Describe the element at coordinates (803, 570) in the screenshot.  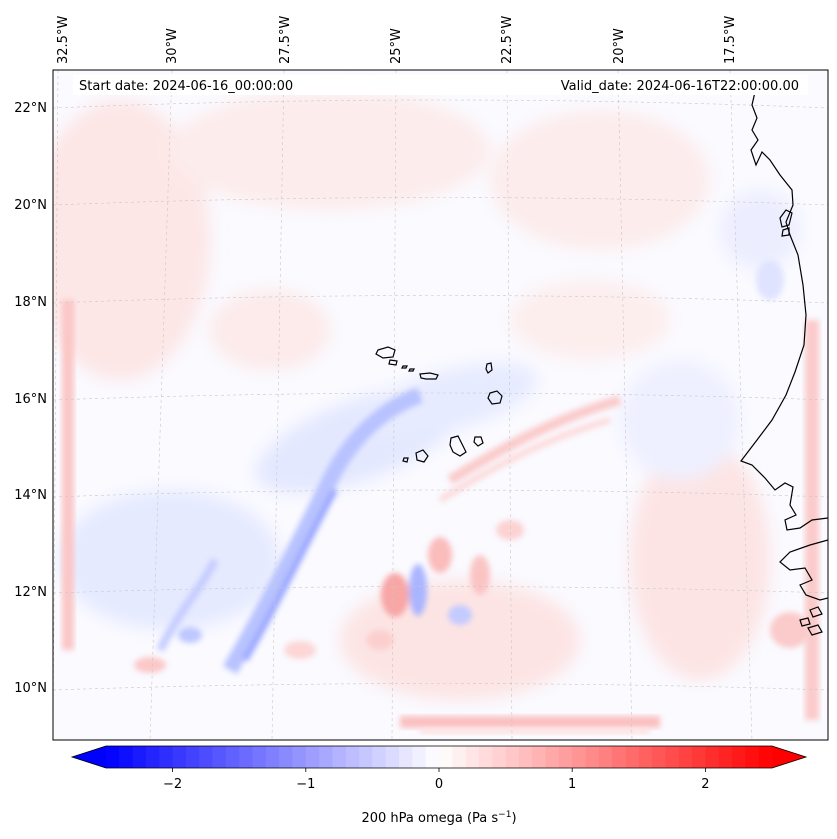
I see `coast-guinea` at that location.